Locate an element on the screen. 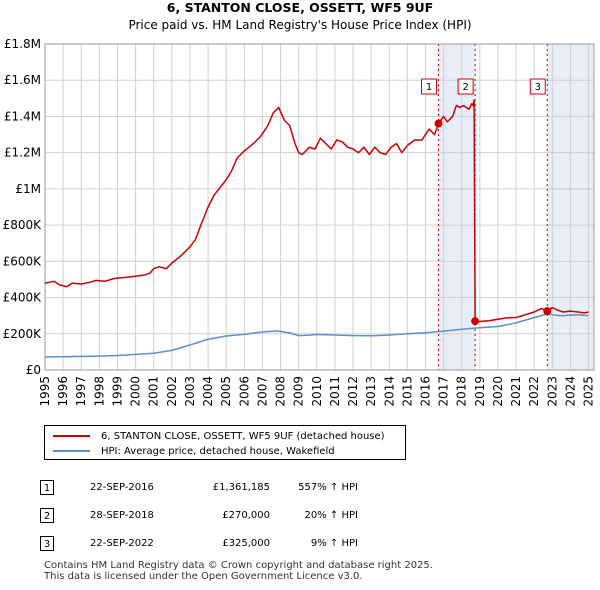 This screenshot has height=590, width=600. y-tick-label: £0 is located at coordinates (33, 370).